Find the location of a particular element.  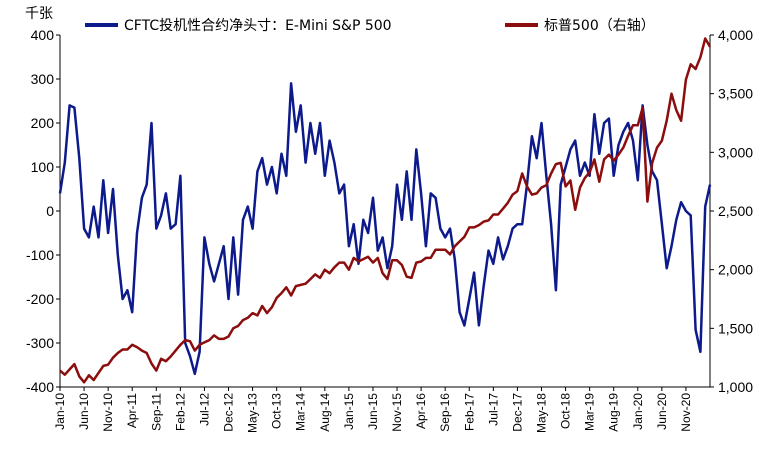

right-tick-label: 4,000 is located at coordinates (735, 35).